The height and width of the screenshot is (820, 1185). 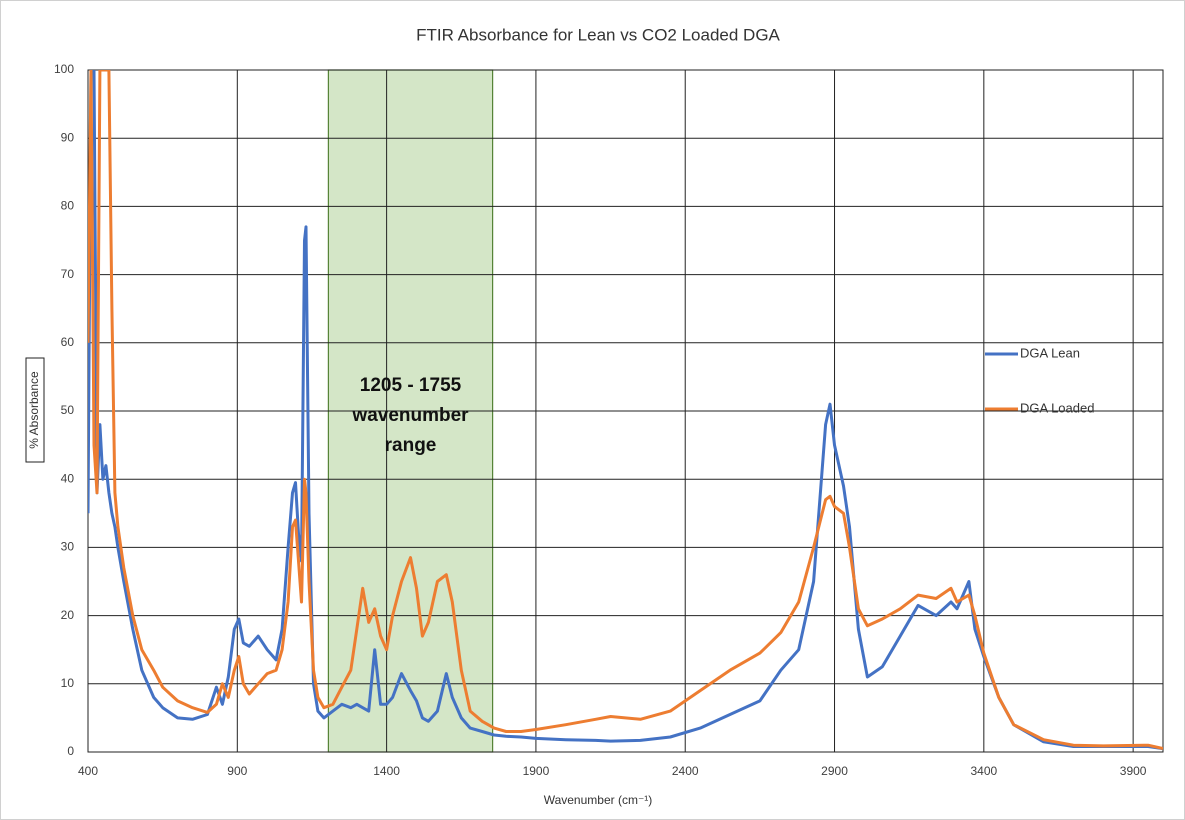 I want to click on y-tick-label: 30, so click(x=68, y=547).